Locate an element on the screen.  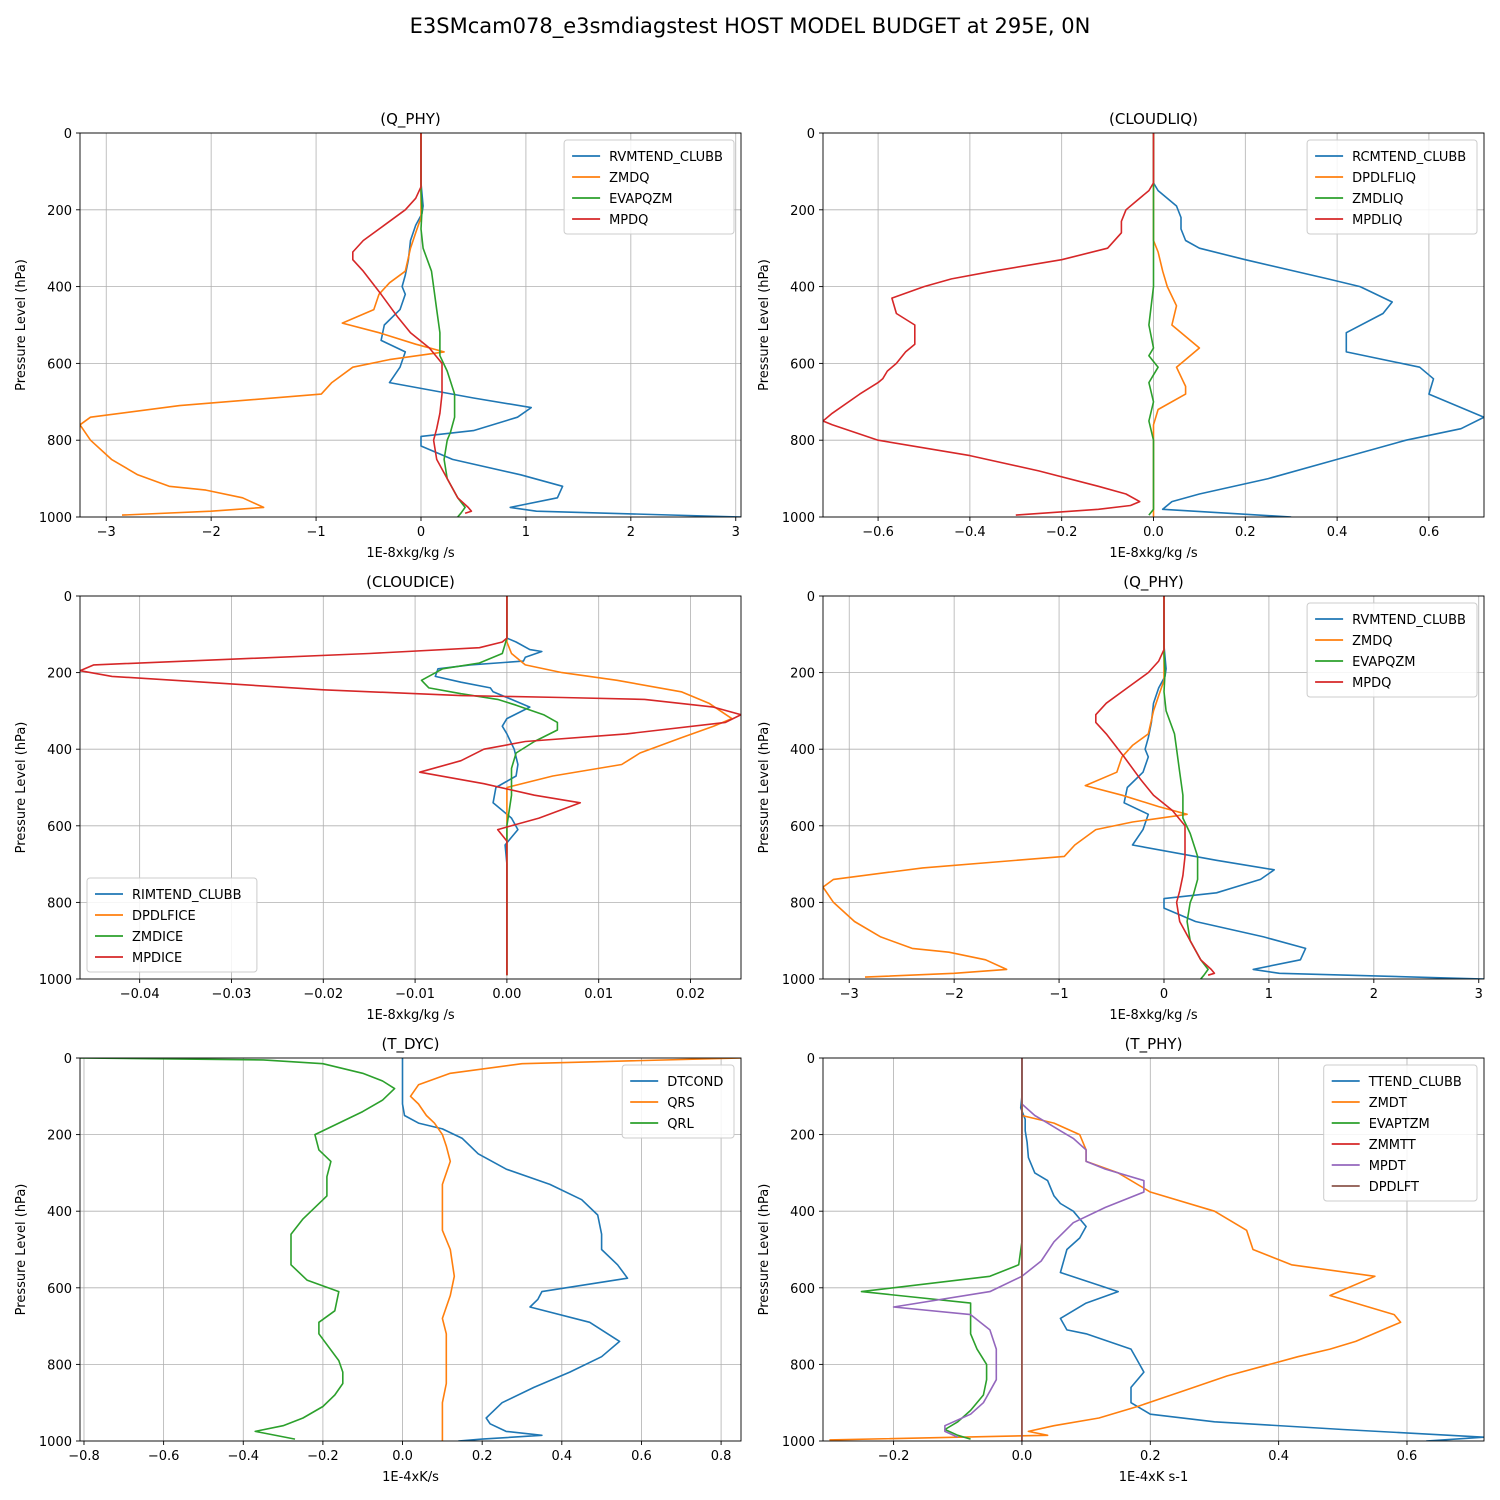
legend: DTCOND QRS QRL is located at coordinates (678, 1101).